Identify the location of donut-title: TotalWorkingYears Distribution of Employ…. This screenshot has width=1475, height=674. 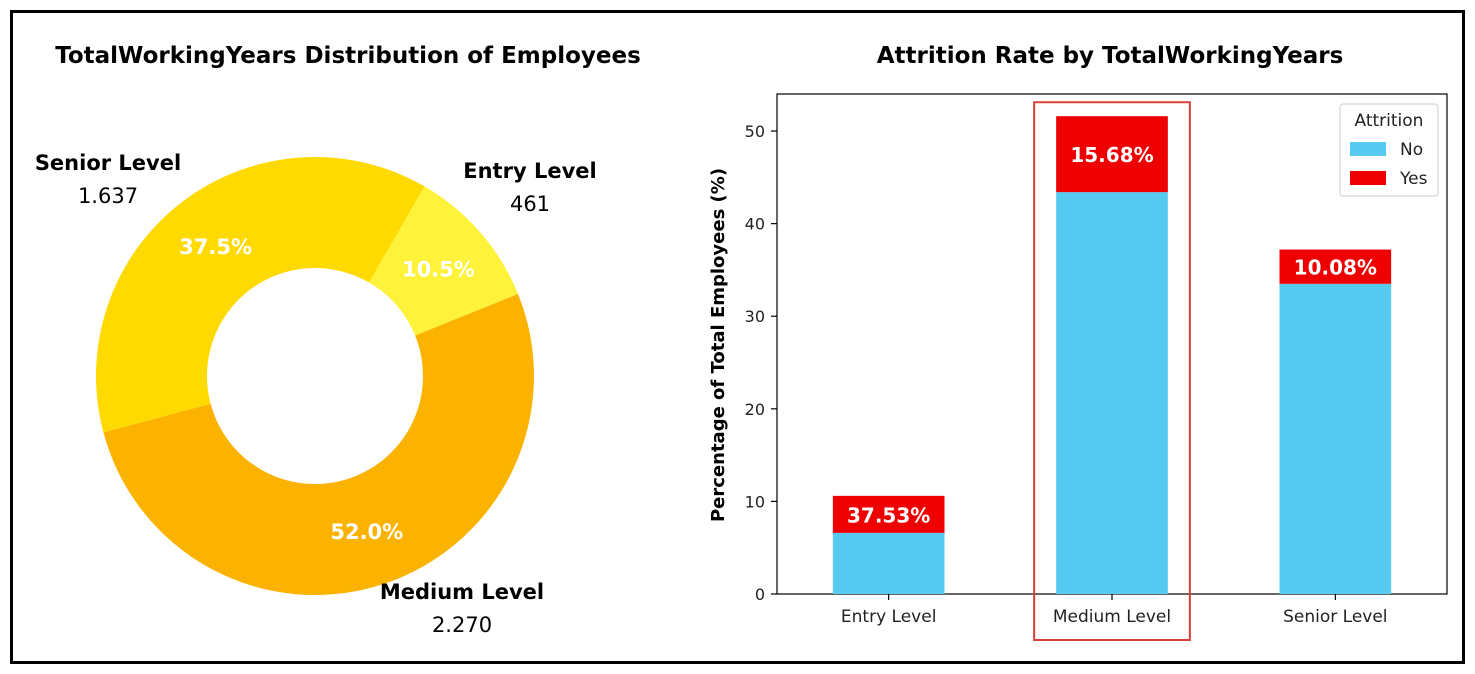
(348, 56).